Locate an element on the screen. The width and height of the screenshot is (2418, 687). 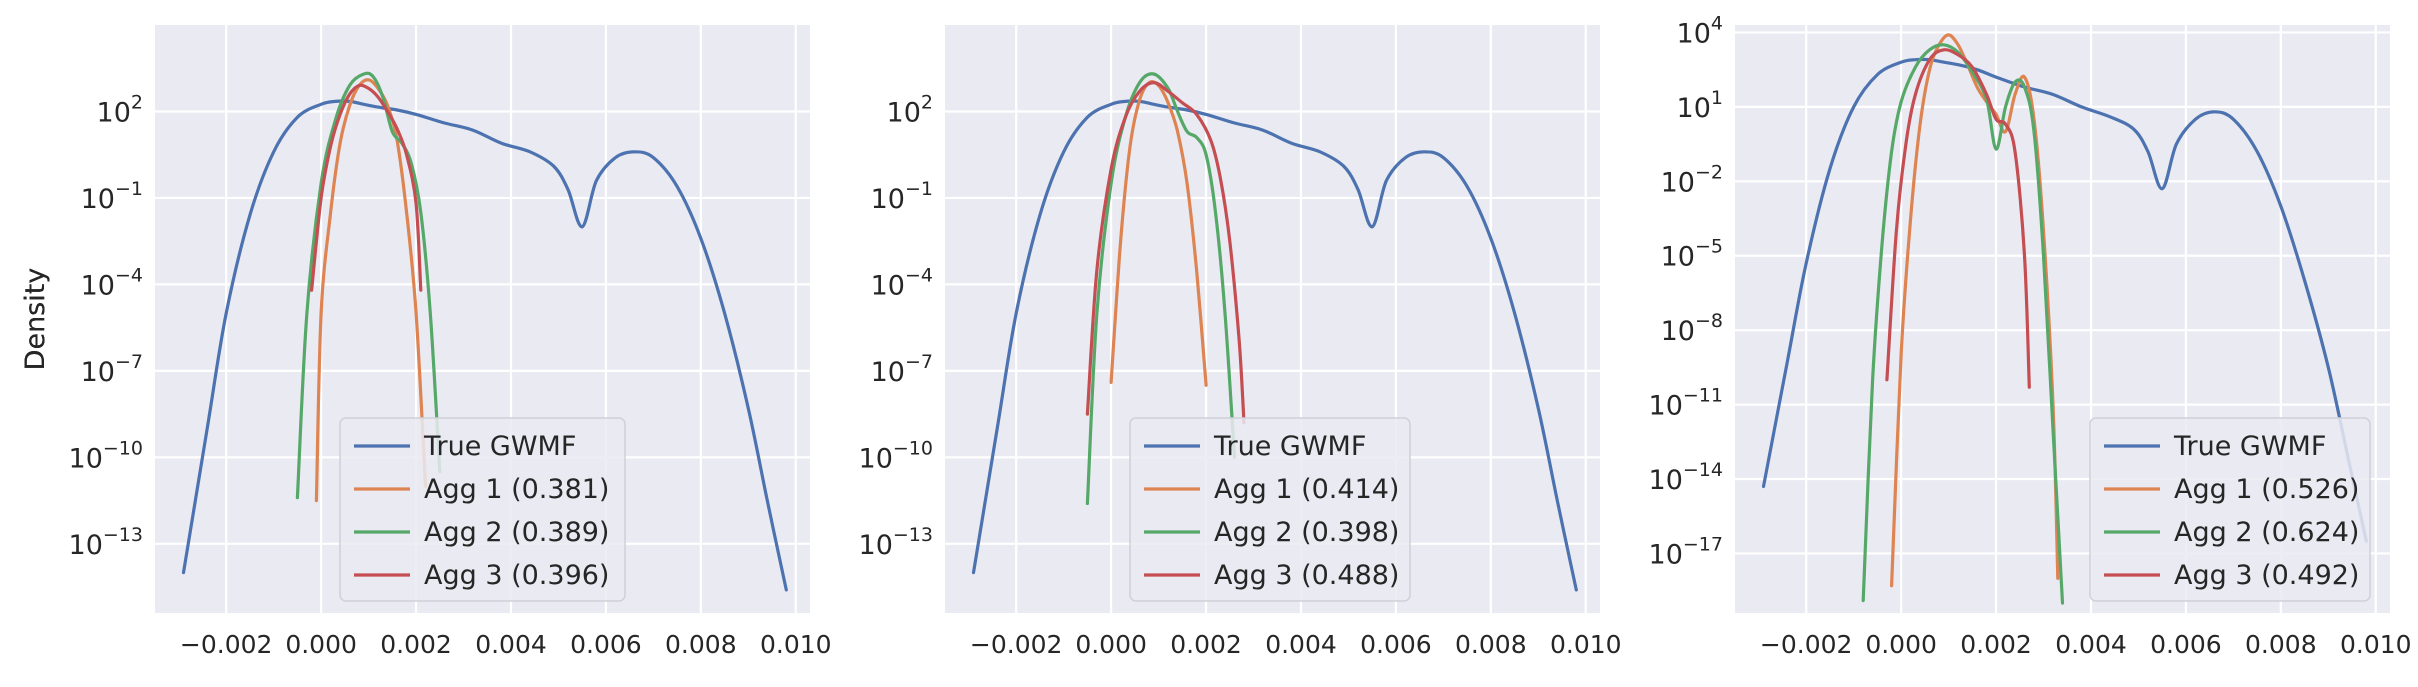
y-tick-label: 10⁻¹¹ is located at coordinates (1686, 403).